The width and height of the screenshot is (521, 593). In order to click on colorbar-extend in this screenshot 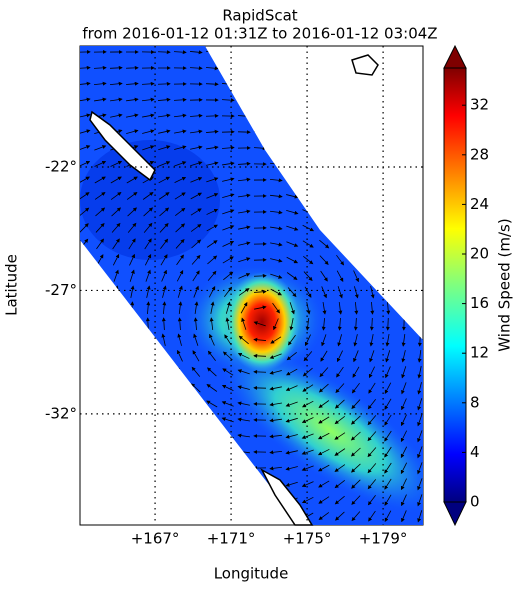, I will do `click(455, 514)`.